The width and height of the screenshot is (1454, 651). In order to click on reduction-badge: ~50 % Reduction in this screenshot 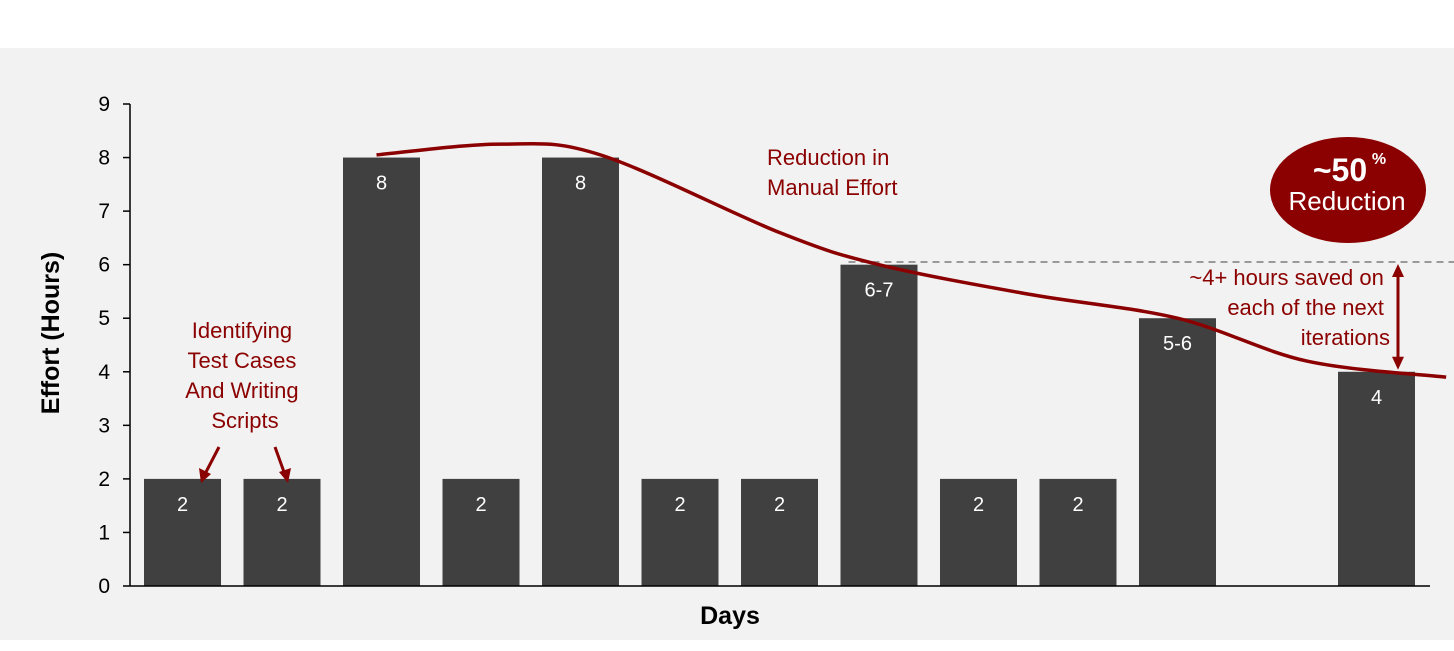, I will do `click(1348, 190)`.